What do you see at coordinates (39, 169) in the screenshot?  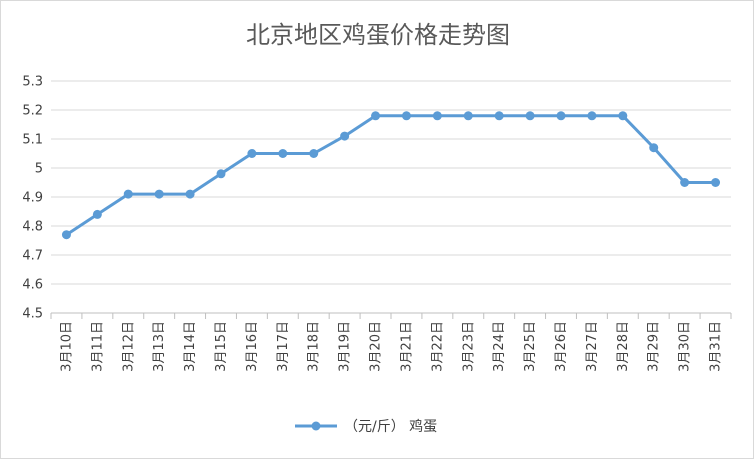 I see `y-tick-label: 5` at bounding box center [39, 169].